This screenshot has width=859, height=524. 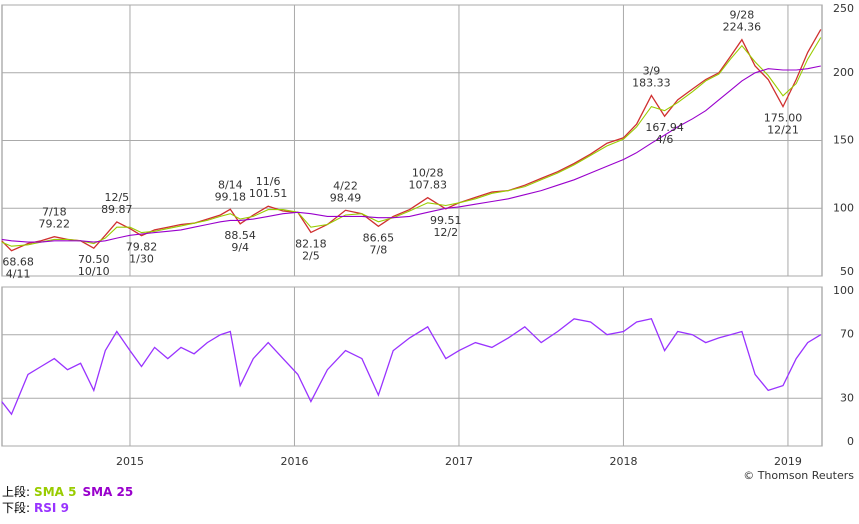 I want to click on y-tick-label: 70, so click(x=847, y=334).